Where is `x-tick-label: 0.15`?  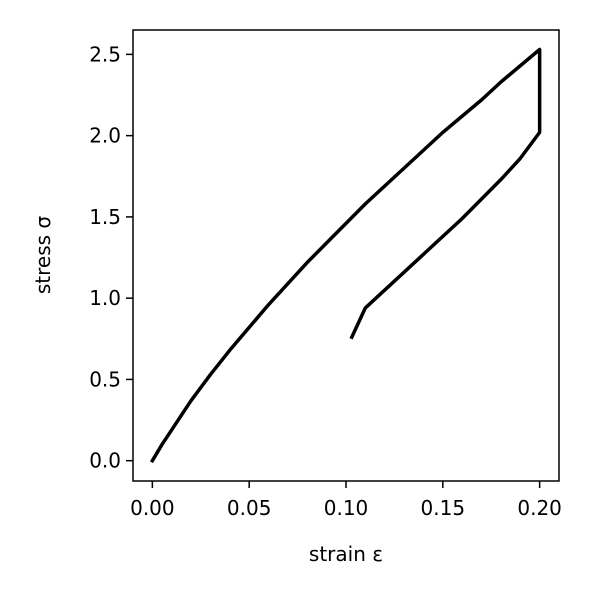 x-tick-label: 0.15 is located at coordinates (443, 508).